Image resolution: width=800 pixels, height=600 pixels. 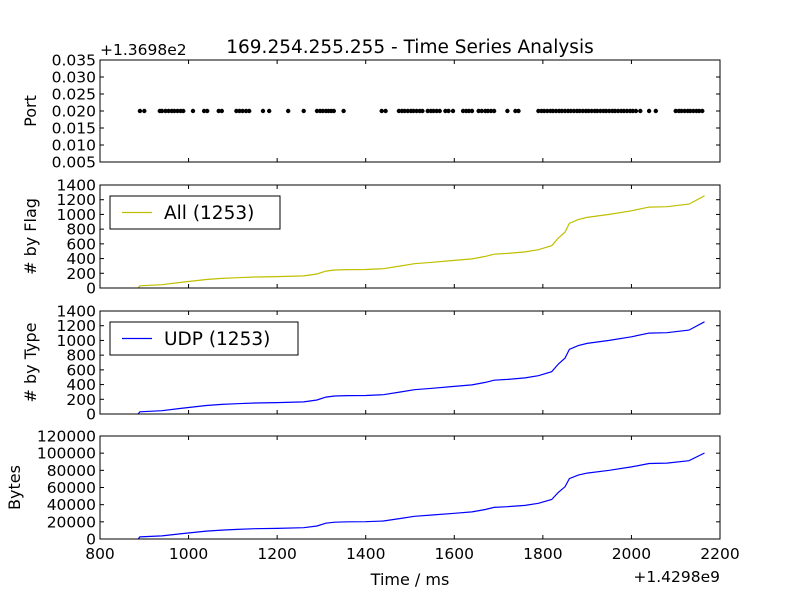 What do you see at coordinates (76, 341) in the screenshot?
I see `type-ytick-label-5: 1000` at bounding box center [76, 341].